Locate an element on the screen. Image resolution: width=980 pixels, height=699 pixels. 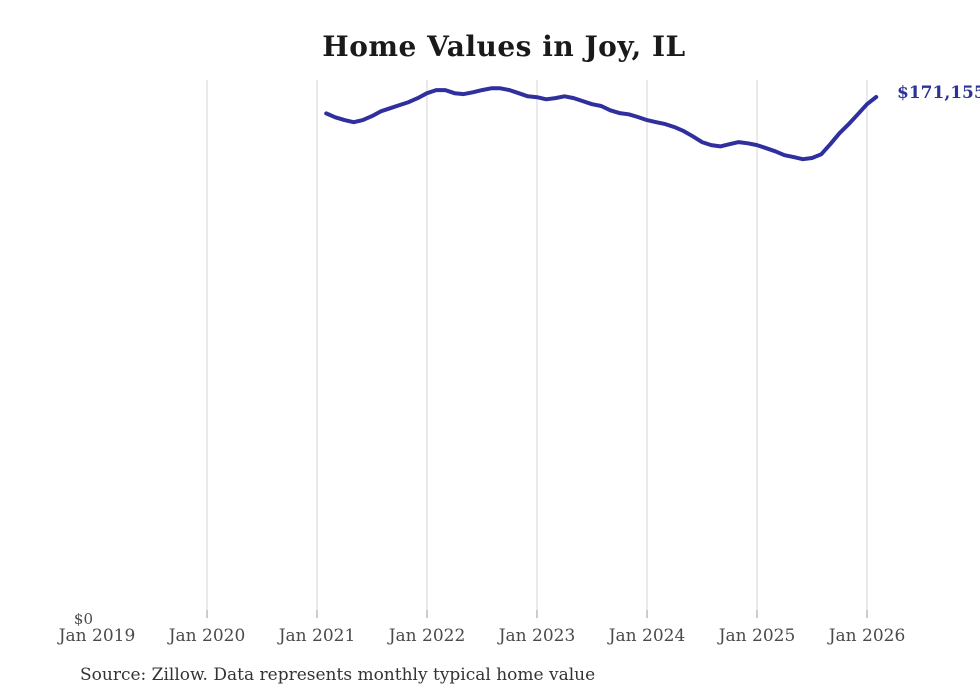
x-axis-label: Jan 2022 is located at coordinates (426, 636).